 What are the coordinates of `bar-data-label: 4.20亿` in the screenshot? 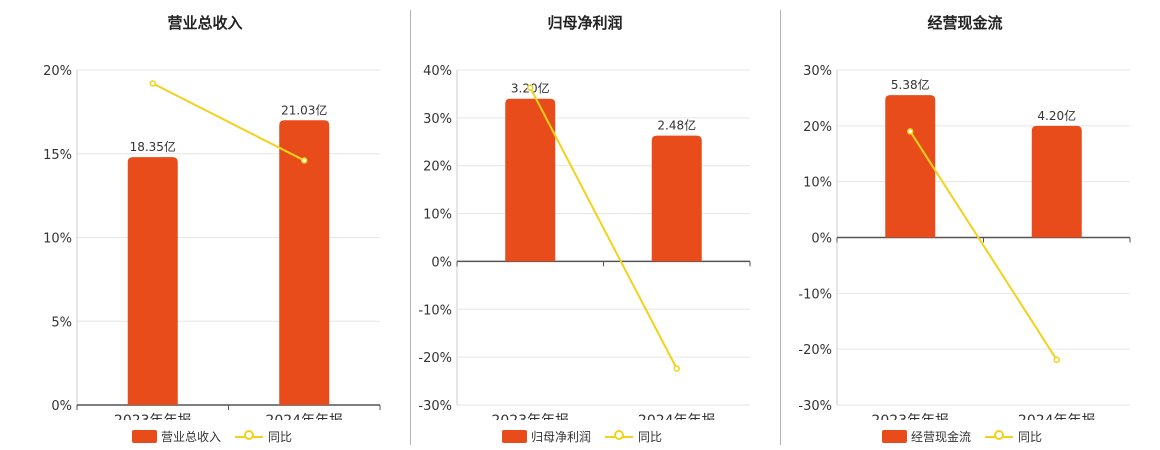 It's located at (1056, 115).